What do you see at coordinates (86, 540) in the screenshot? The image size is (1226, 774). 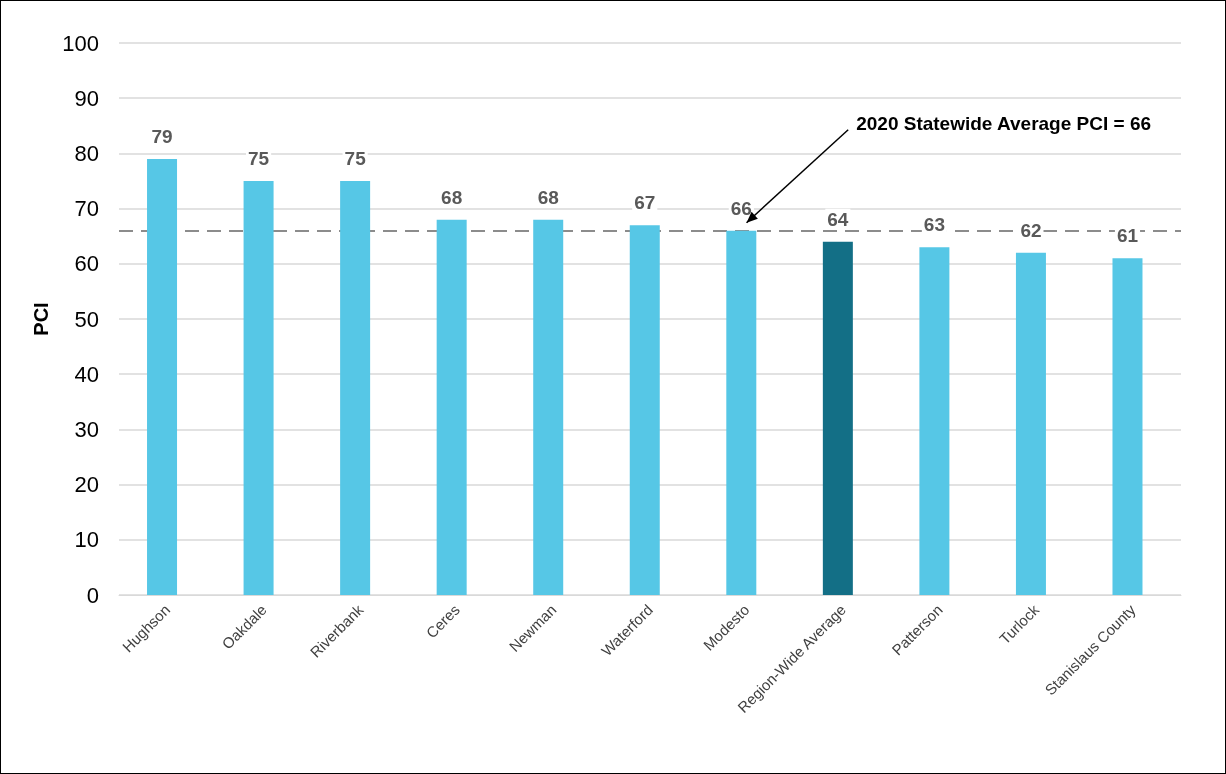 I see `y-tick-label: 10` at bounding box center [86, 540].